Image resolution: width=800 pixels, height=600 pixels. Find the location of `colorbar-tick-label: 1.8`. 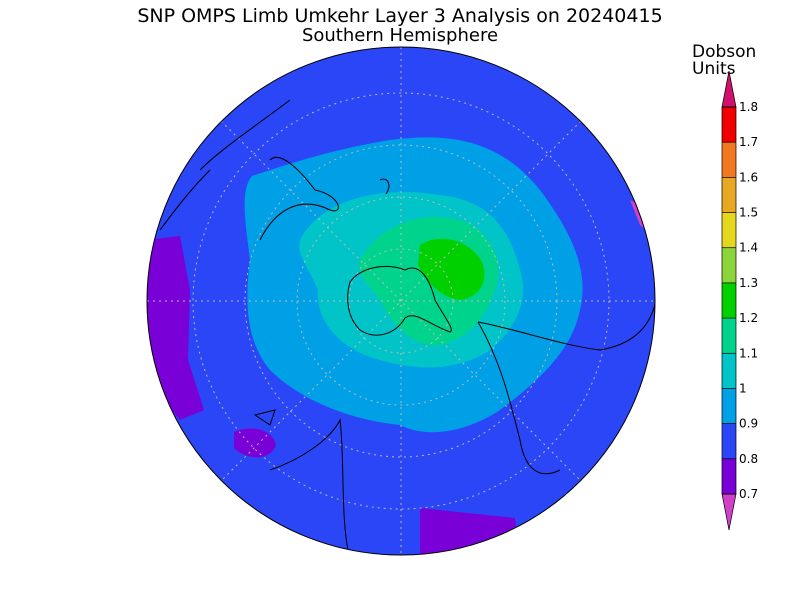

colorbar-tick-label: 1.8 is located at coordinates (748, 107).